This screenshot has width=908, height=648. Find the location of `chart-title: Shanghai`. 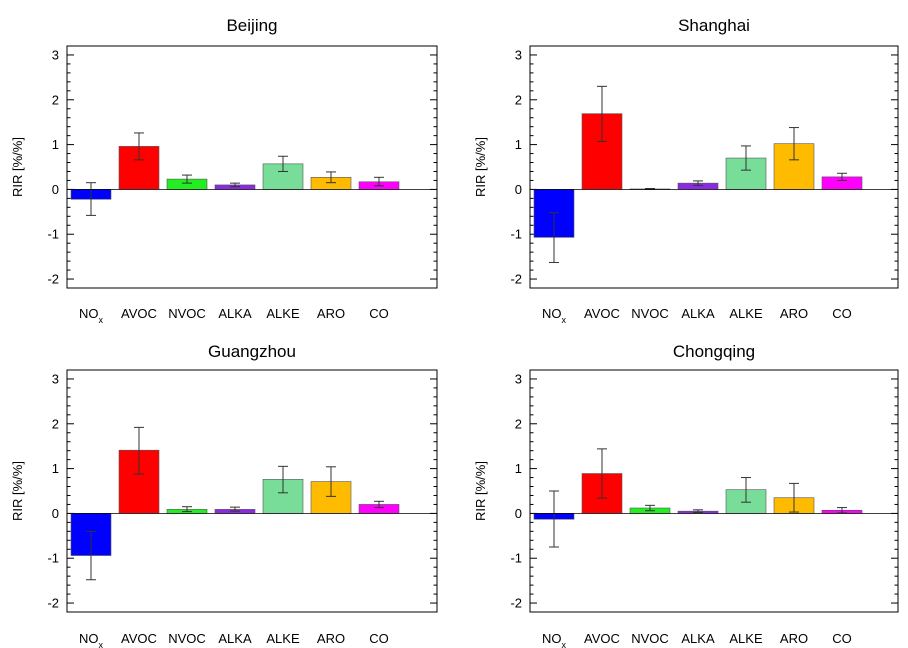

chart-title: Shanghai is located at coordinates (714, 25).